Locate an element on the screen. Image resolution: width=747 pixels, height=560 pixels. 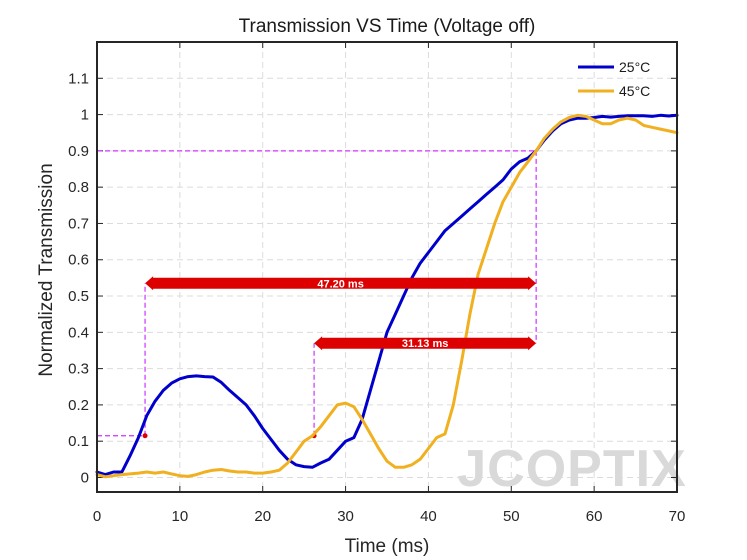
duration-arrow-25c is located at coordinates (341, 283).